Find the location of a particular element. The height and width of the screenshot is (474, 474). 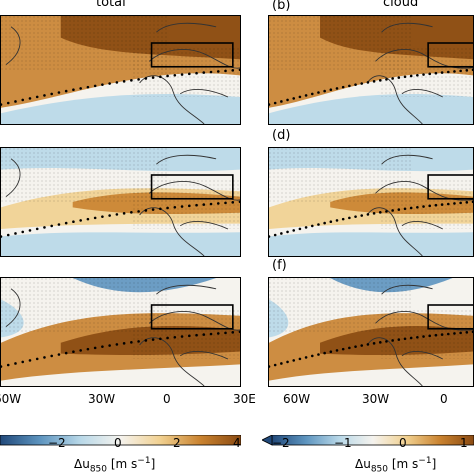

map-panel-total-row3 is located at coordinates (120, 332).